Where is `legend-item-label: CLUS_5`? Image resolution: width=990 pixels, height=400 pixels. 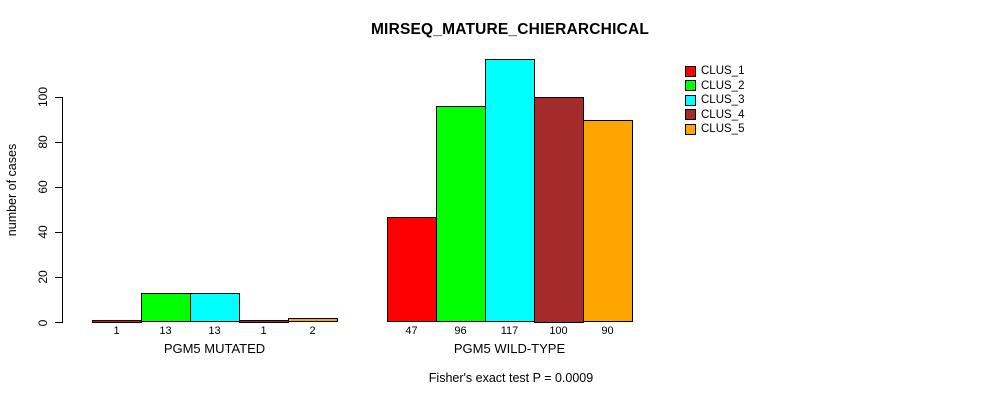
legend-item-label: CLUS_5 is located at coordinates (723, 129).